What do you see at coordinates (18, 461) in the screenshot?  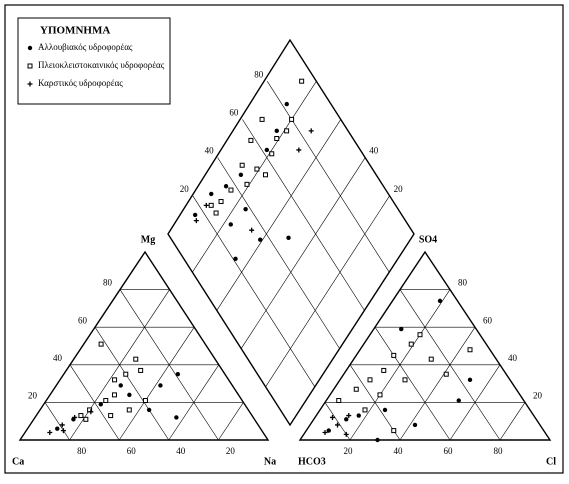 I see `axis-label: Ca` at bounding box center [18, 461].